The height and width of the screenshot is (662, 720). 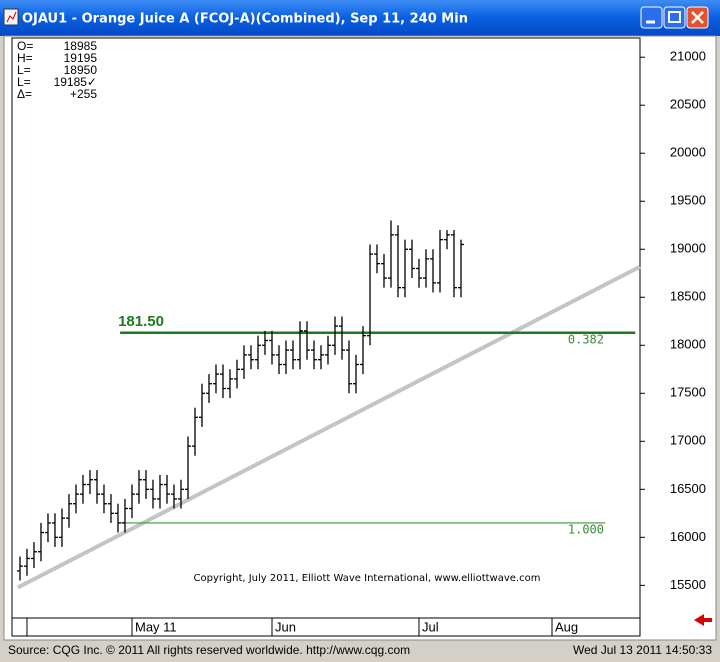 I want to click on info-label: H=, so click(x=25, y=58).